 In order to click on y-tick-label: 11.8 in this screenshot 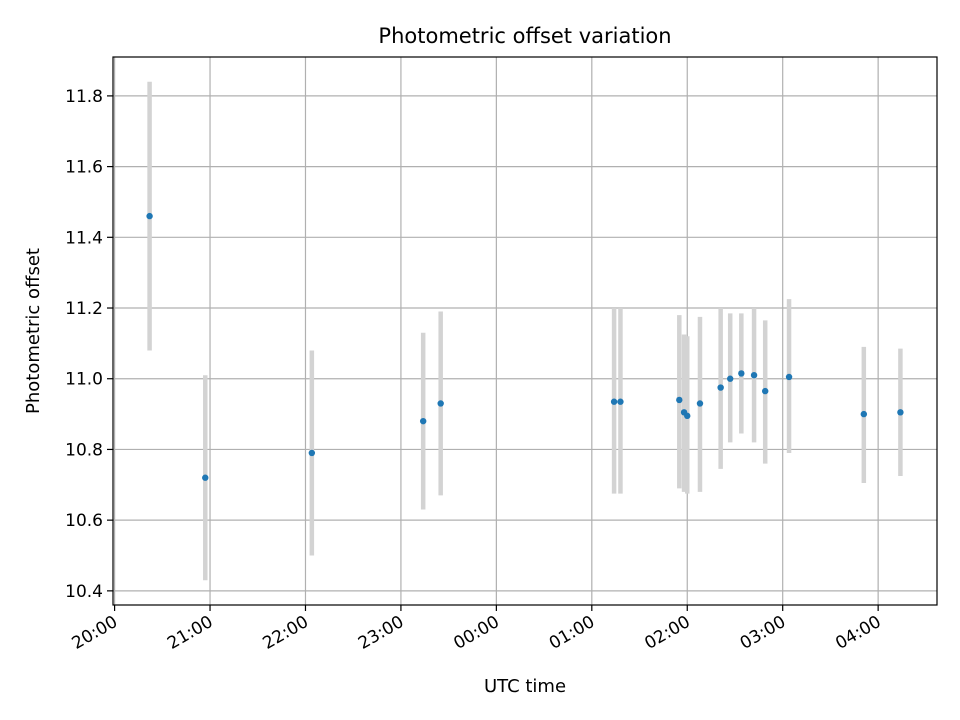, I will do `click(84, 97)`.